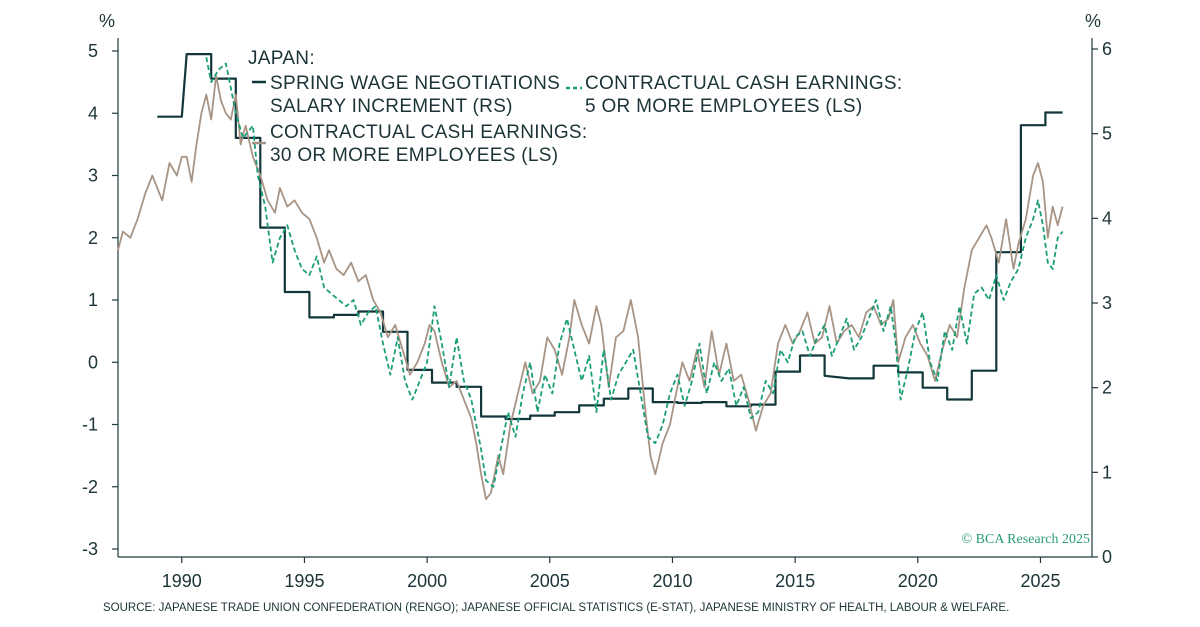 The height and width of the screenshot is (627, 1200). I want to click on left-tick-label: -2, so click(90, 487).